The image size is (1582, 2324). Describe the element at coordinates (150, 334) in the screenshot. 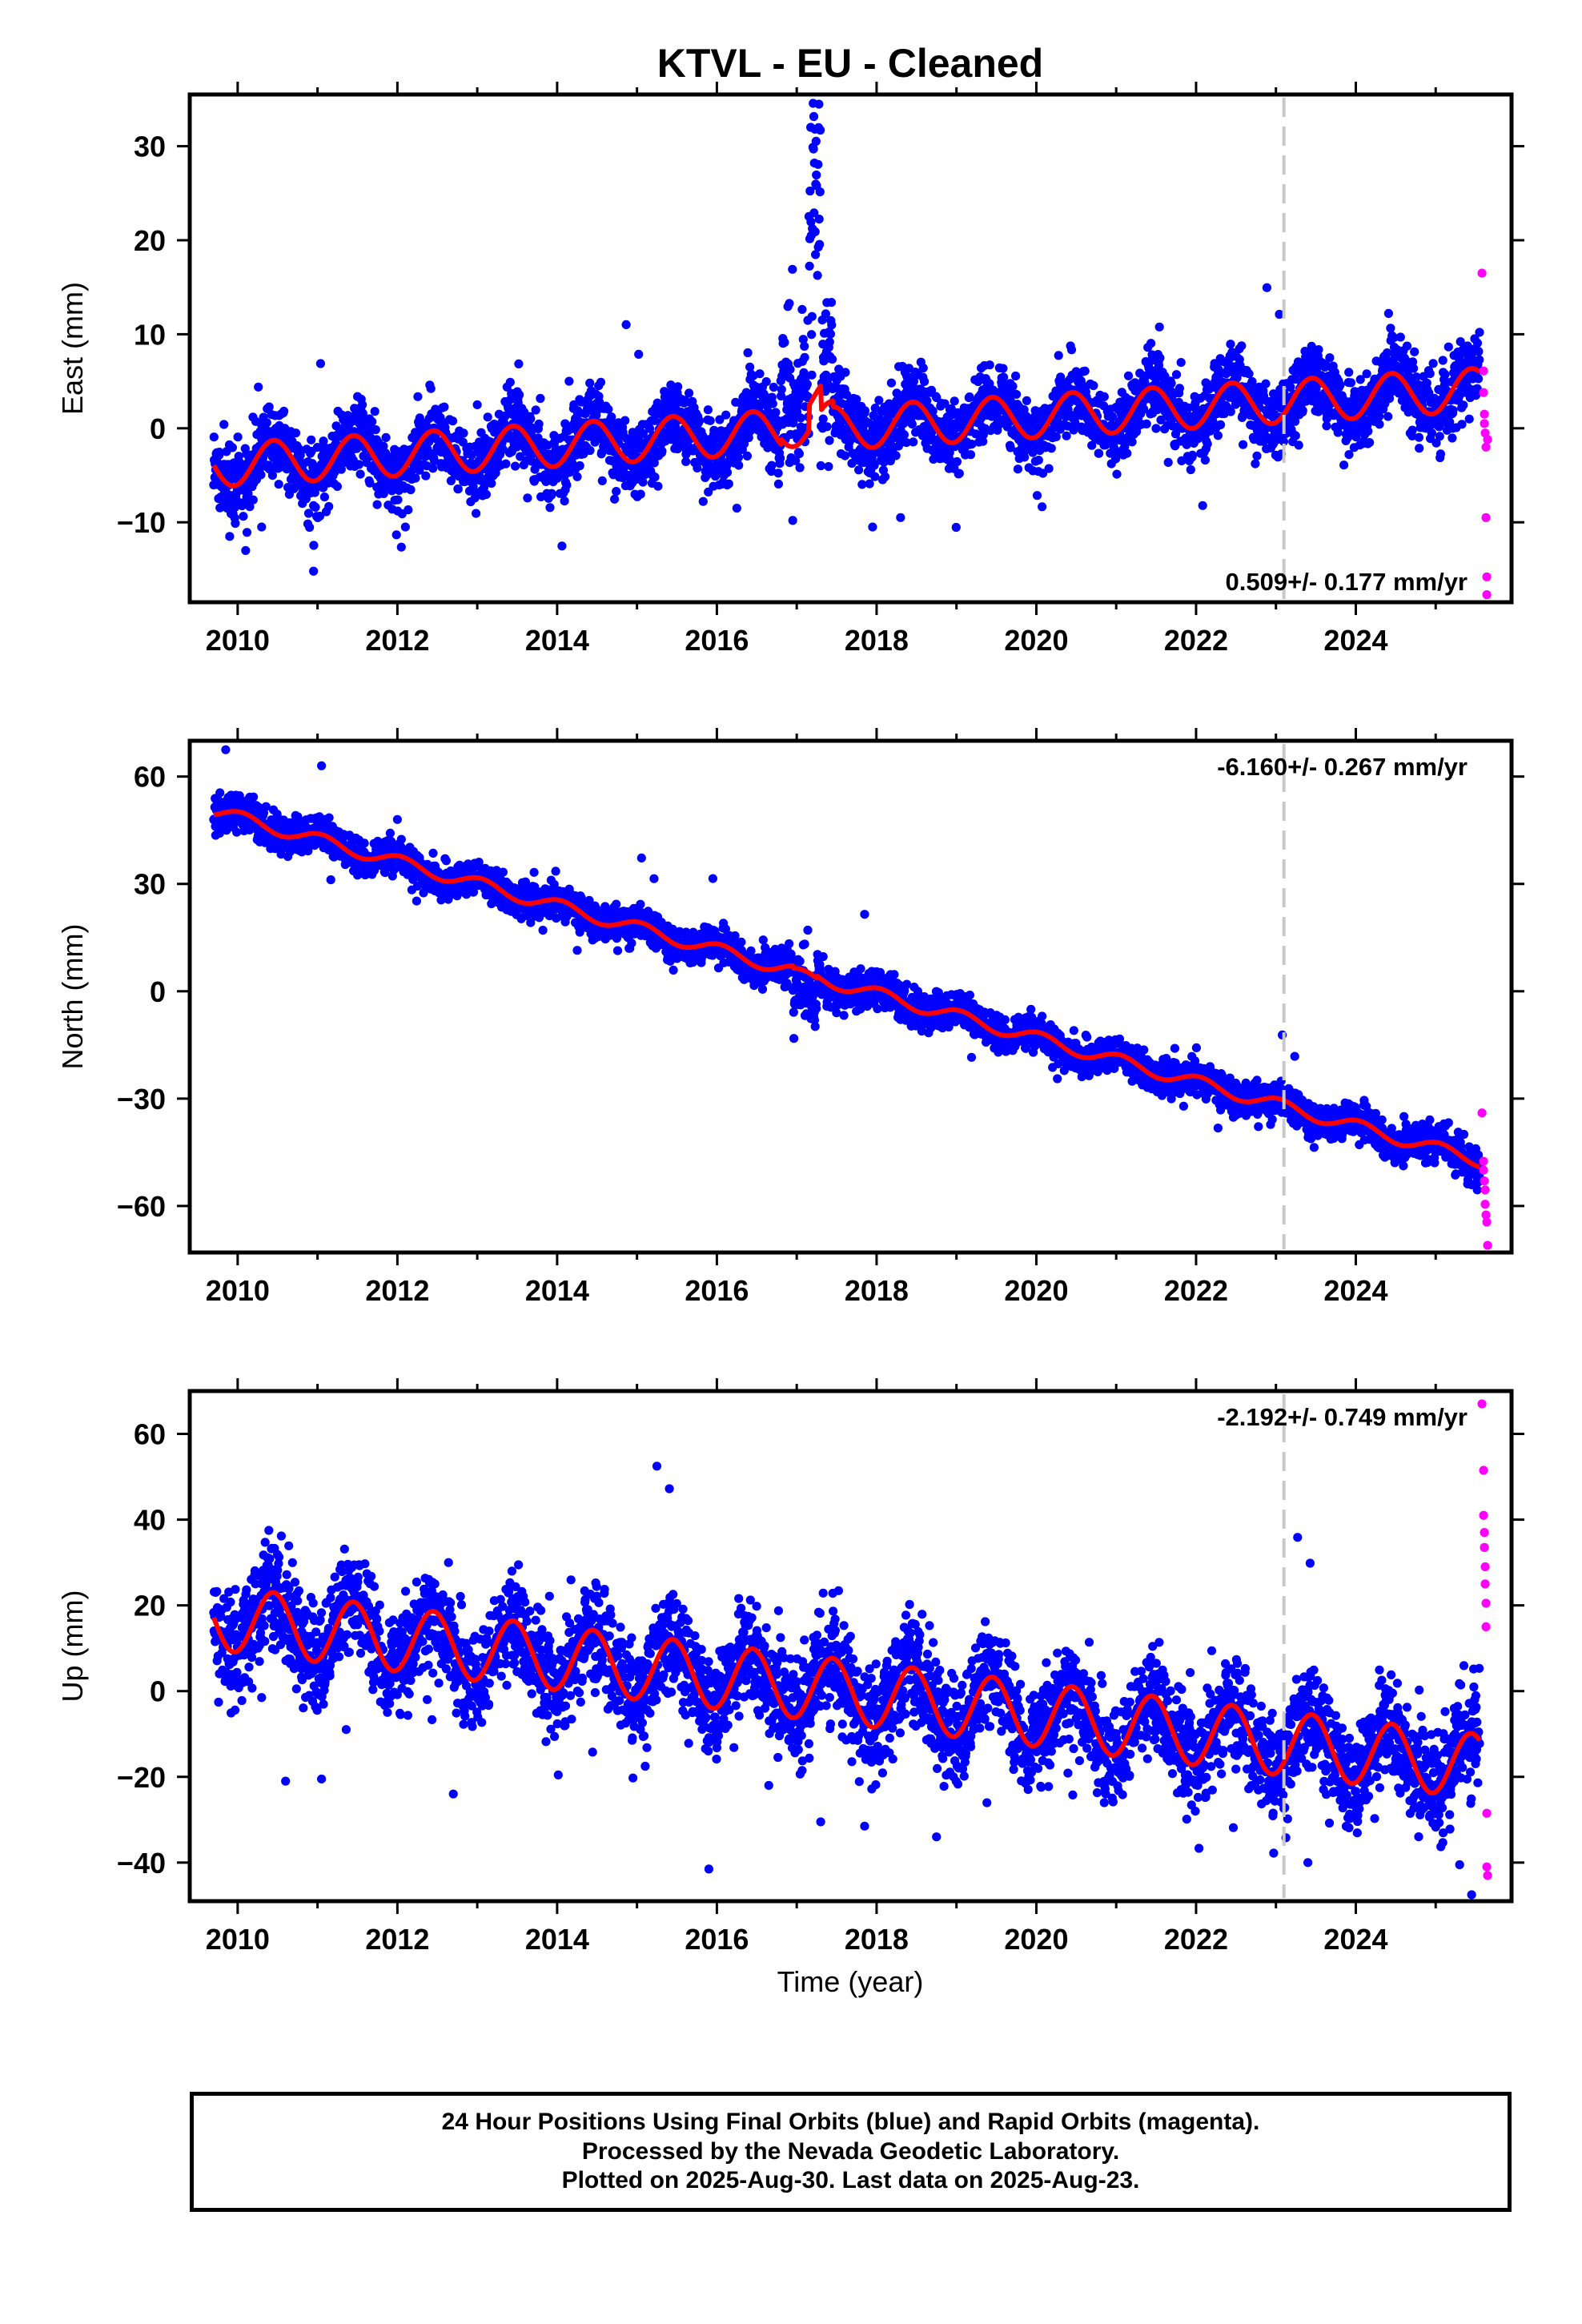

I see `y-tick-label: 10` at that location.